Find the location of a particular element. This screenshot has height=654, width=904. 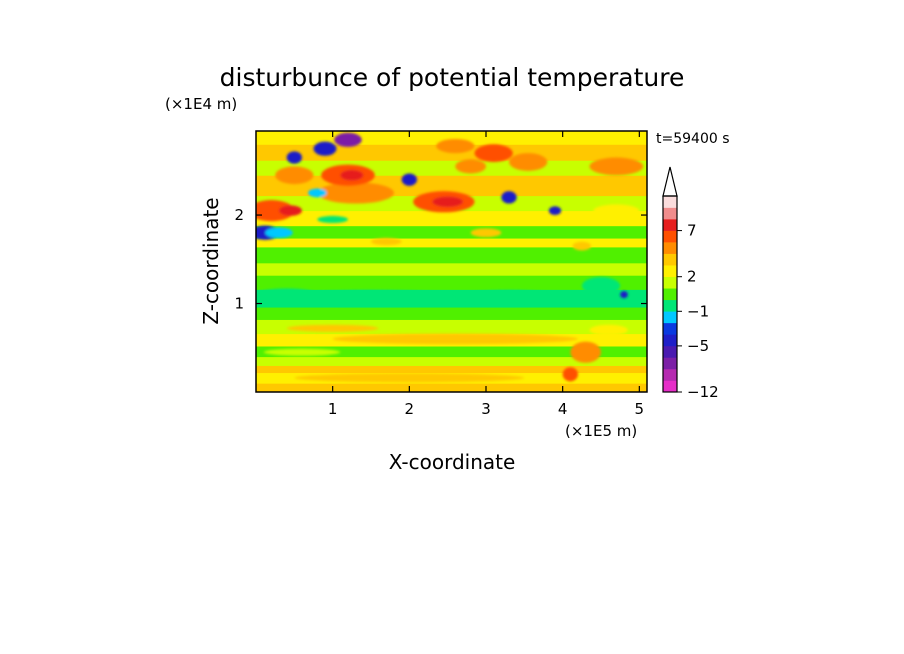

colorbar-frame is located at coordinates (670, 294).